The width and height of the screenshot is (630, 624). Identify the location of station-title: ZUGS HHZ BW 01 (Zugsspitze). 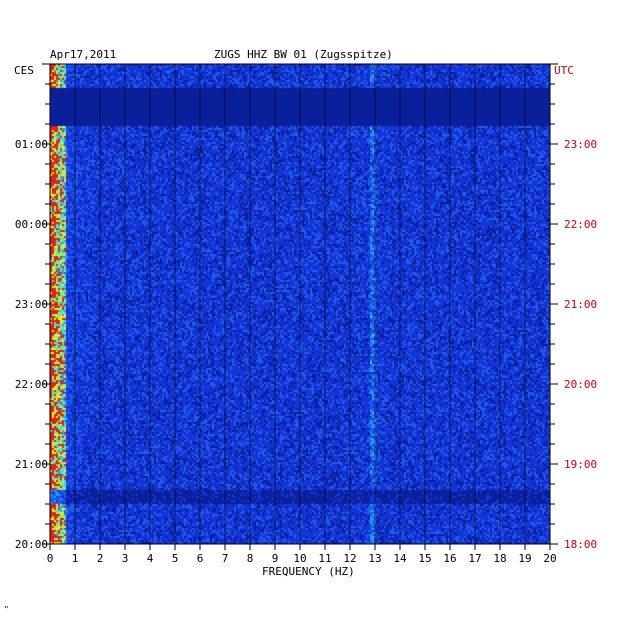
(303, 54).